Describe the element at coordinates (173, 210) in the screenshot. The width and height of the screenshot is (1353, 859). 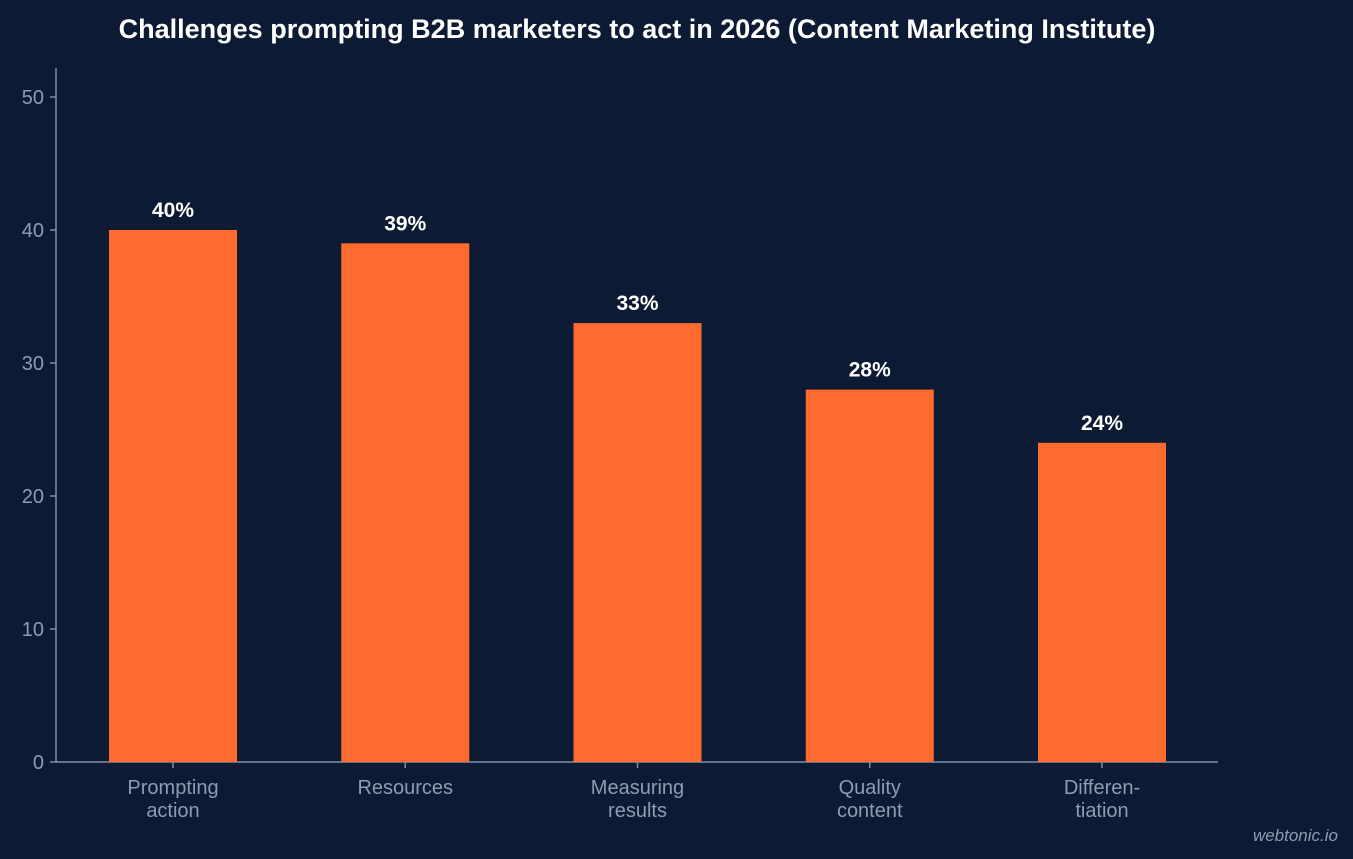
I see `bar-value-label: 40%` at that location.